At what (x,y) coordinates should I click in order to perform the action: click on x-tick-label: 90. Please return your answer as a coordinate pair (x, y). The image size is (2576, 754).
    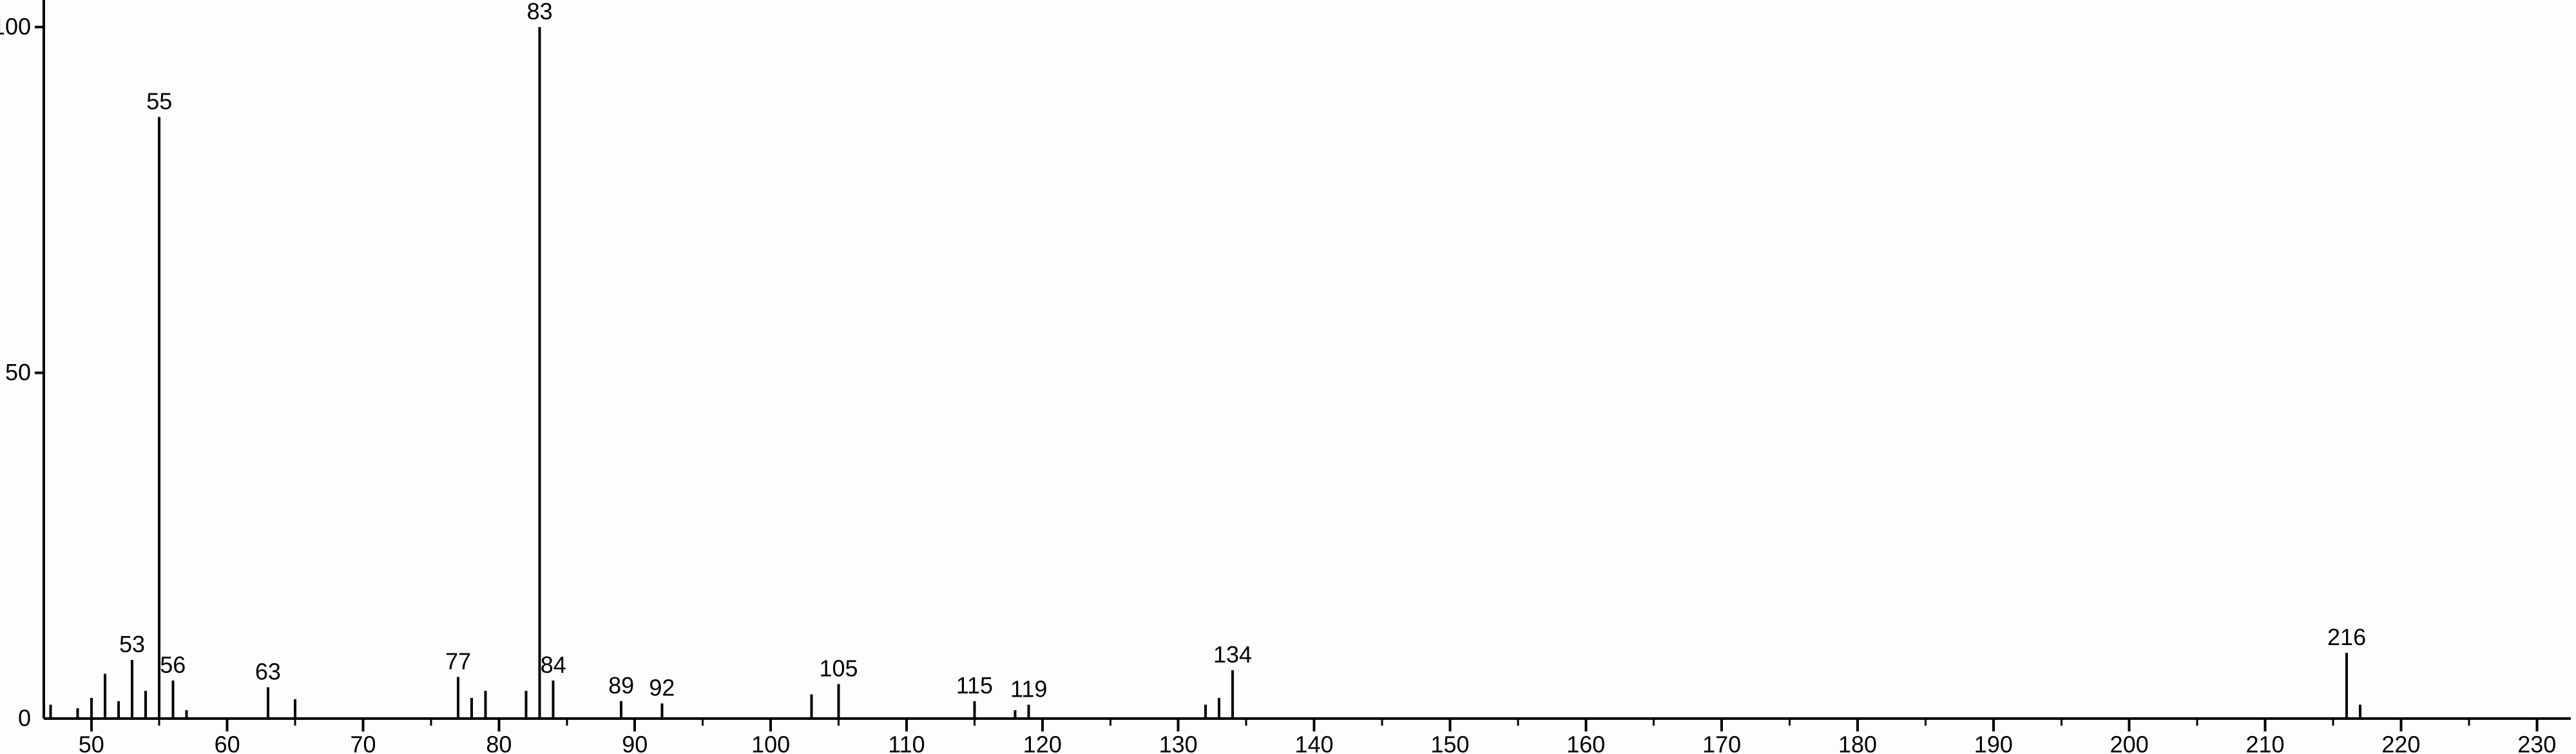
    Looking at the image, I should click on (635, 742).